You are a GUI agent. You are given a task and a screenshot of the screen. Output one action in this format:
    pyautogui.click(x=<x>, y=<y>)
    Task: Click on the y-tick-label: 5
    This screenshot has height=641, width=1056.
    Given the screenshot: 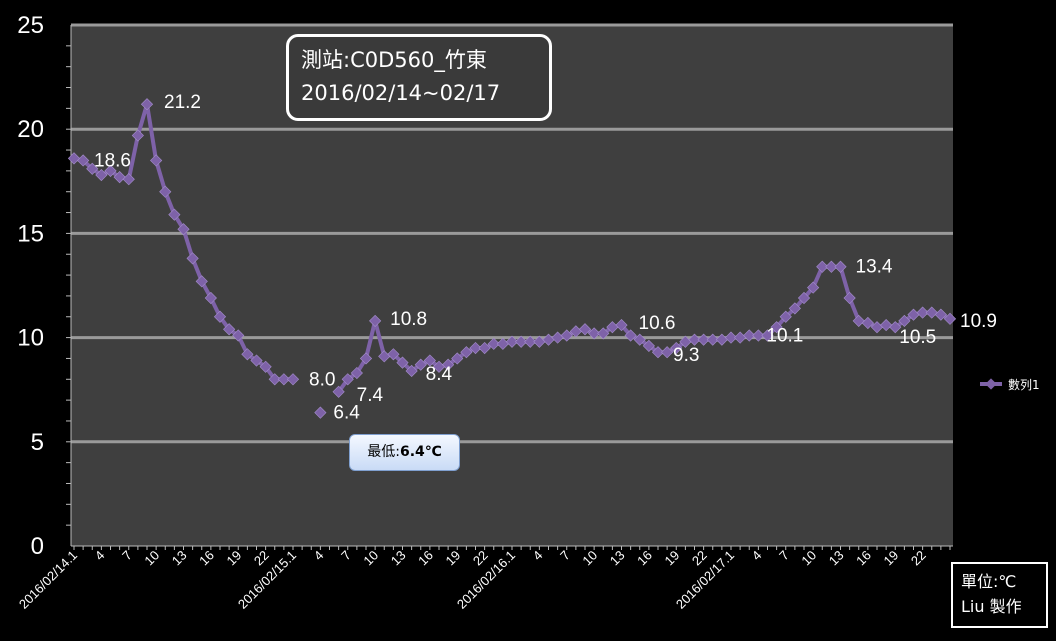 What is the action you would take?
    pyautogui.click(x=37, y=442)
    